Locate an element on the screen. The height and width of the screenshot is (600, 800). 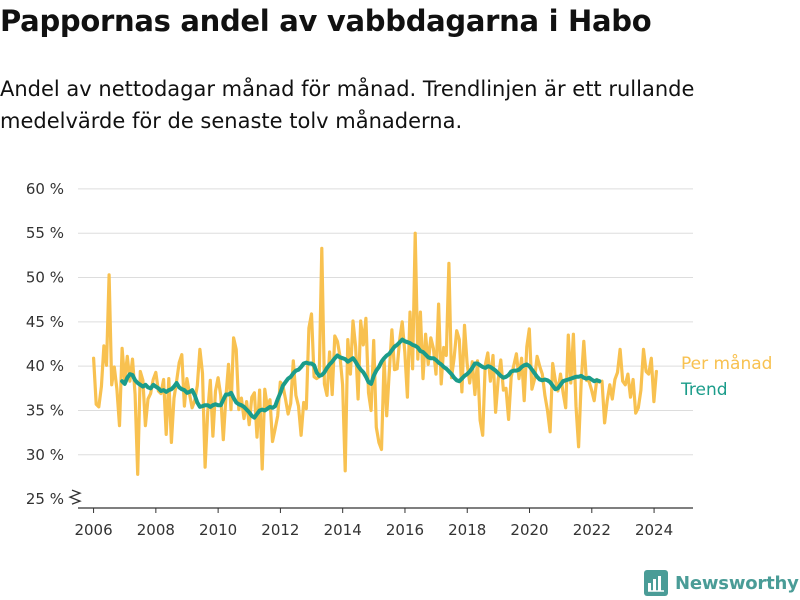
x-tick-label: 2016 is located at coordinates (405, 530).